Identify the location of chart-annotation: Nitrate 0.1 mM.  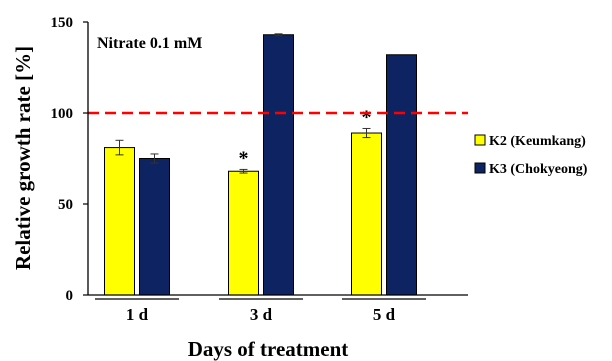
(149, 43).